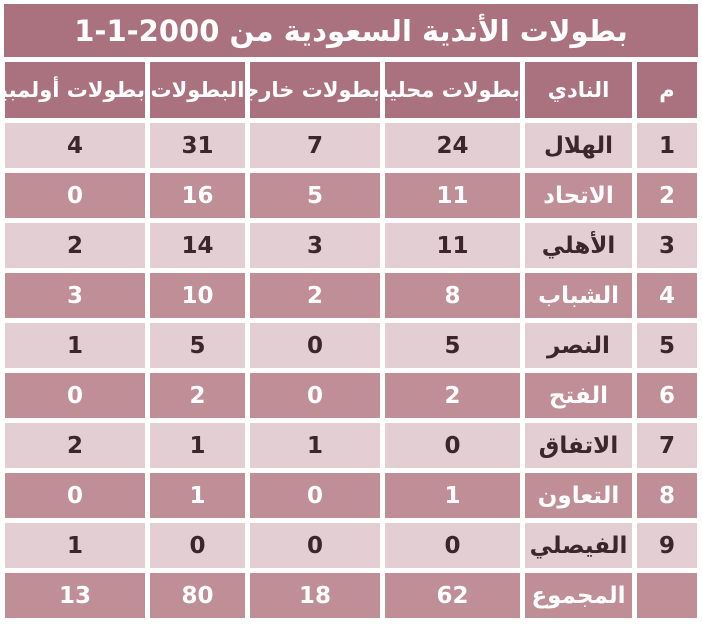 The width and height of the screenshot is (702, 628). Describe the element at coordinates (315, 445) in the screenshot. I see `cell-external: 1` at that location.